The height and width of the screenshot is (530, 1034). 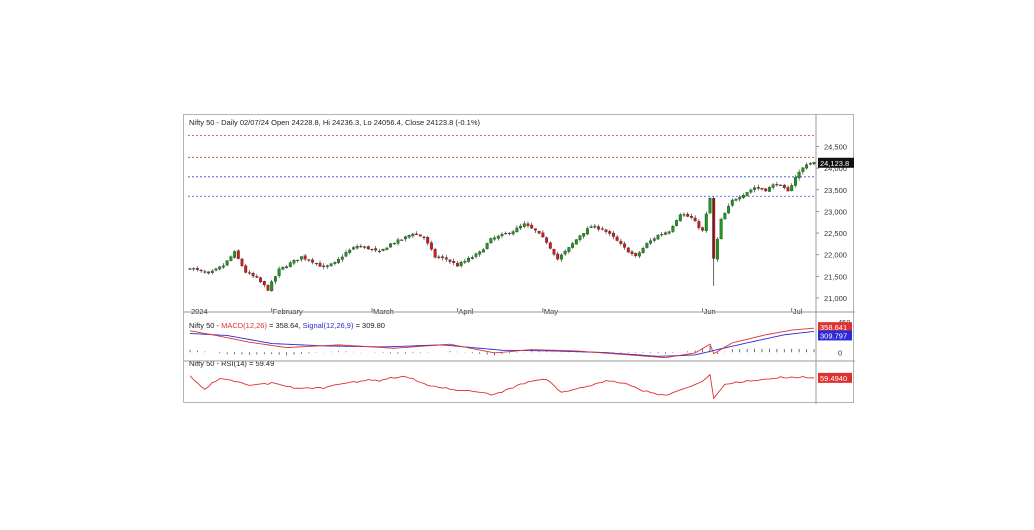 I want to click on macd-value-tag-bg, so click(x=835, y=327).